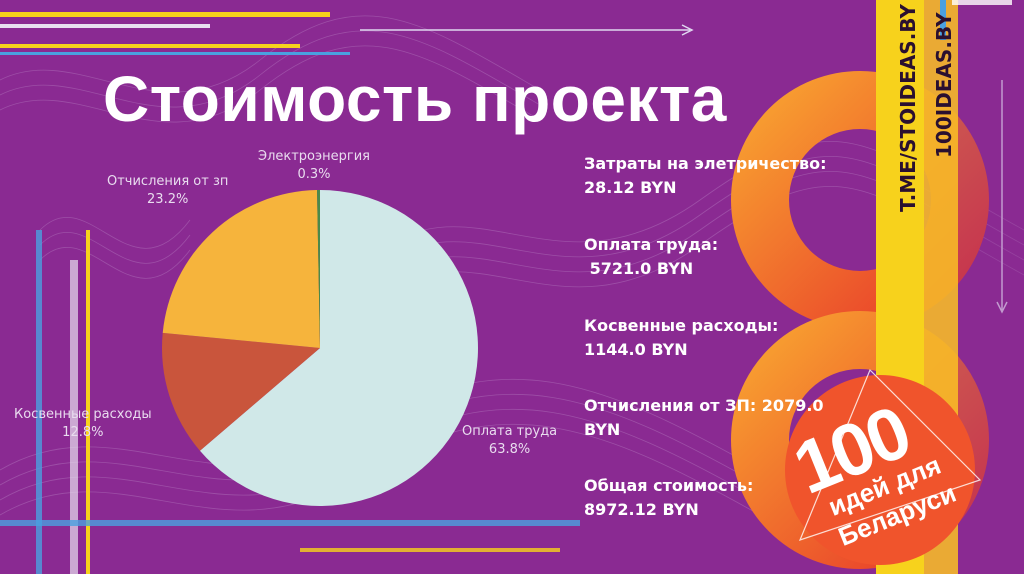 The width and height of the screenshot is (1024, 574). I want to click on info-electricity: Затраты на элетричество: 28.12 BYN, so click(705, 176).